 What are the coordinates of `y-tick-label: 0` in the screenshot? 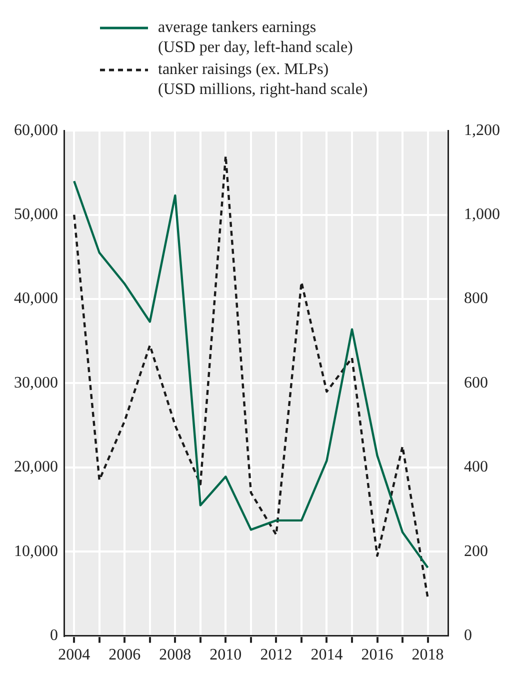 It's located at (54, 635).